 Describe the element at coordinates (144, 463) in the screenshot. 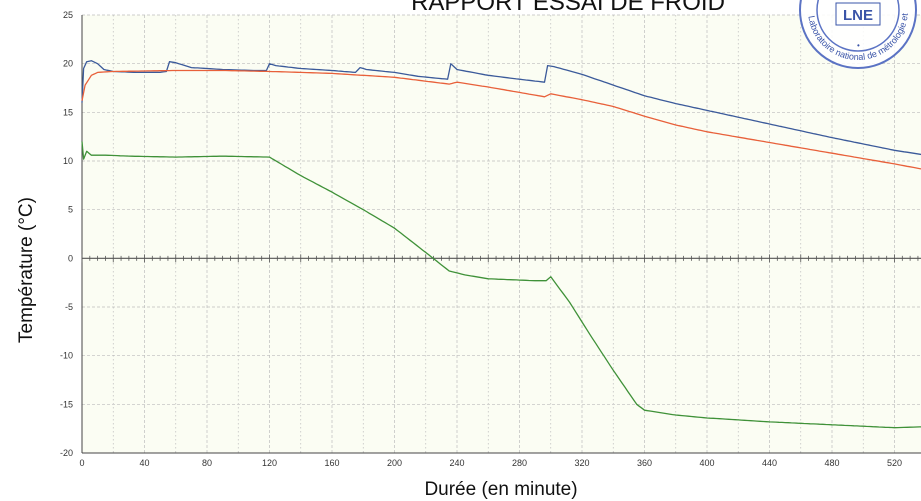

I see `x-tick-label: 40` at that location.